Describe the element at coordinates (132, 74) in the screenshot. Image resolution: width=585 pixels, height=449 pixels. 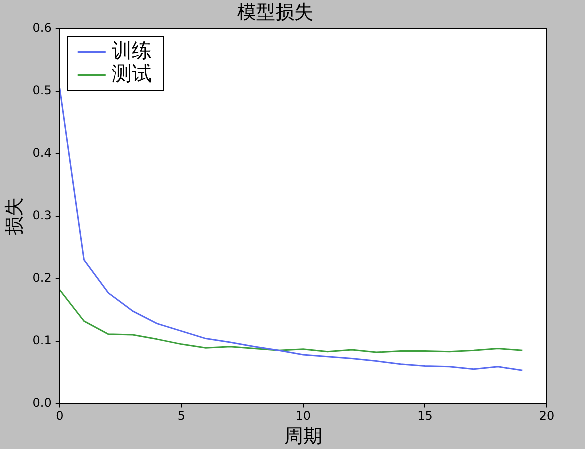
I see `legend-label: 测试` at that location.